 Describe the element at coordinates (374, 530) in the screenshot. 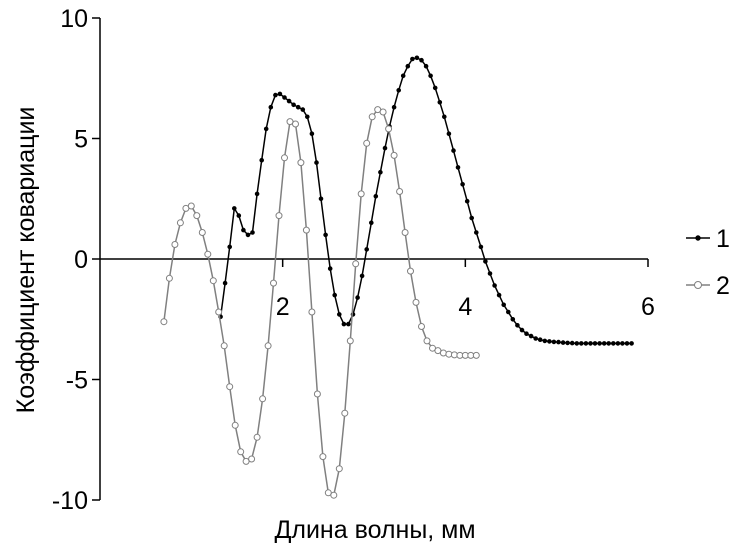

I see `x-axis-title: Длина волны, мм` at that location.